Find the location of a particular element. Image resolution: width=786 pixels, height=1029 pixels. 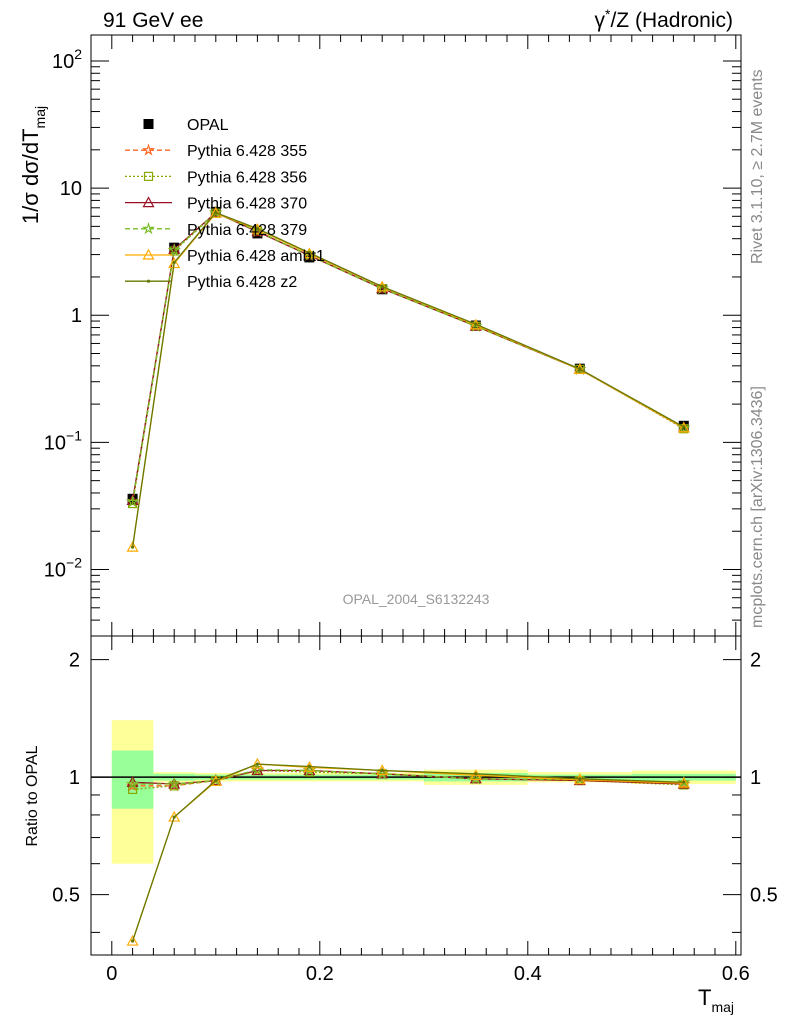

header-right-gamma: γ is located at coordinates (600, 20).